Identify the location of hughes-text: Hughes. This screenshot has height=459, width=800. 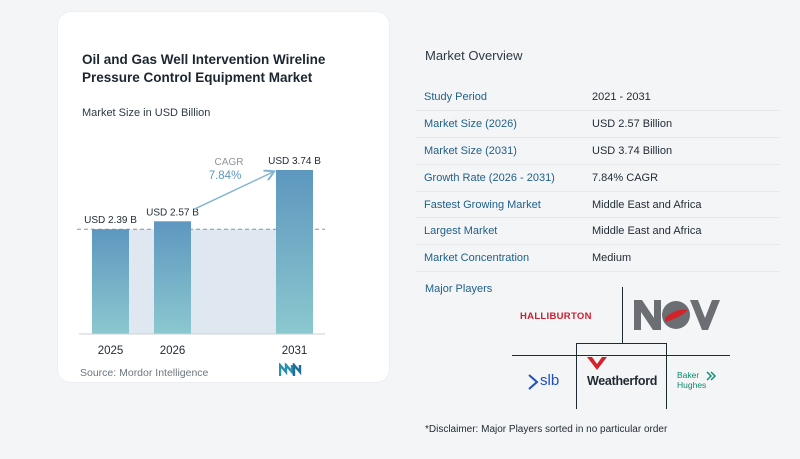
(692, 385).